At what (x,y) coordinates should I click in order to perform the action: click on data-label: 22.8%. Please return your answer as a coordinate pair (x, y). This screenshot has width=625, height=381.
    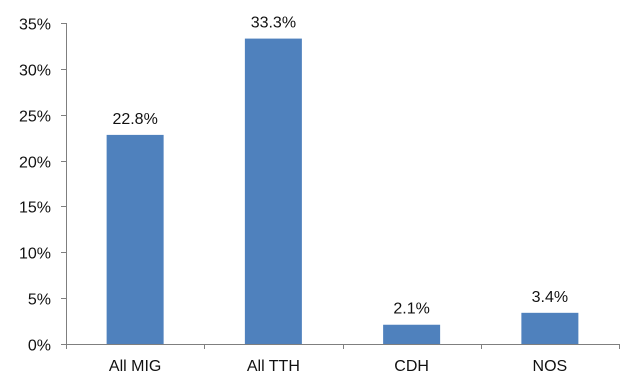
    Looking at the image, I should click on (134, 119).